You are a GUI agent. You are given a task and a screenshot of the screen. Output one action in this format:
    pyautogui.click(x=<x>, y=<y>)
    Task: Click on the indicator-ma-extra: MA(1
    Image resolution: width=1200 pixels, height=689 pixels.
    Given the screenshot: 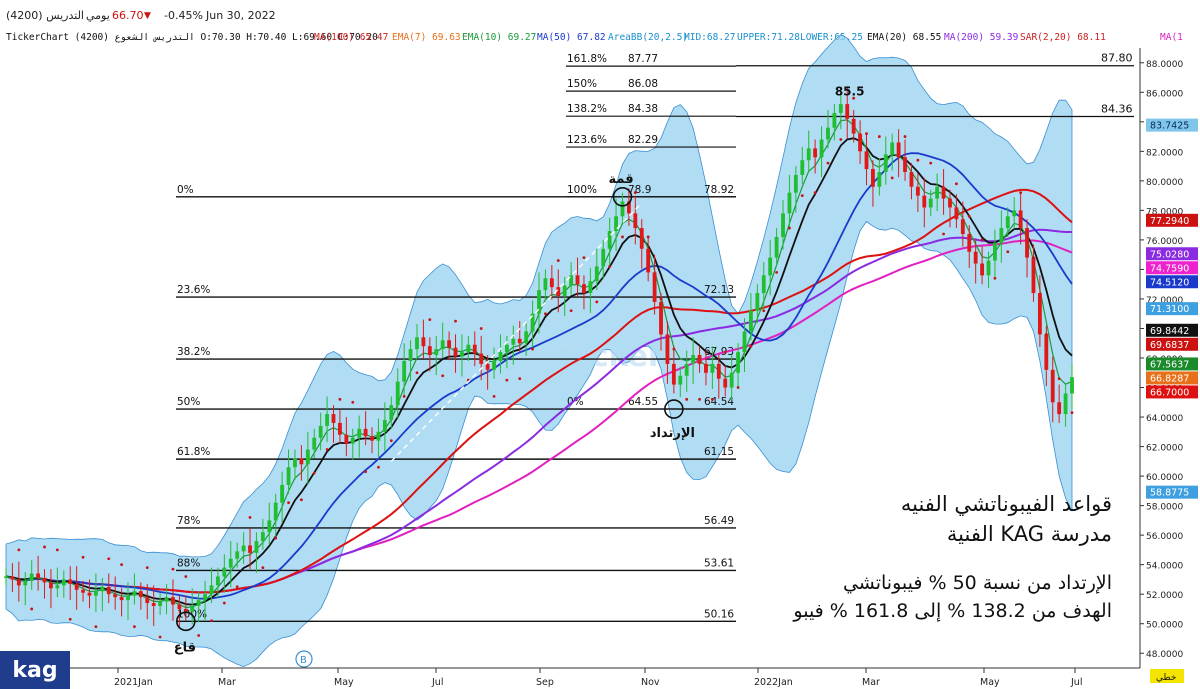 What is the action you would take?
    pyautogui.click(x=1171, y=37)
    